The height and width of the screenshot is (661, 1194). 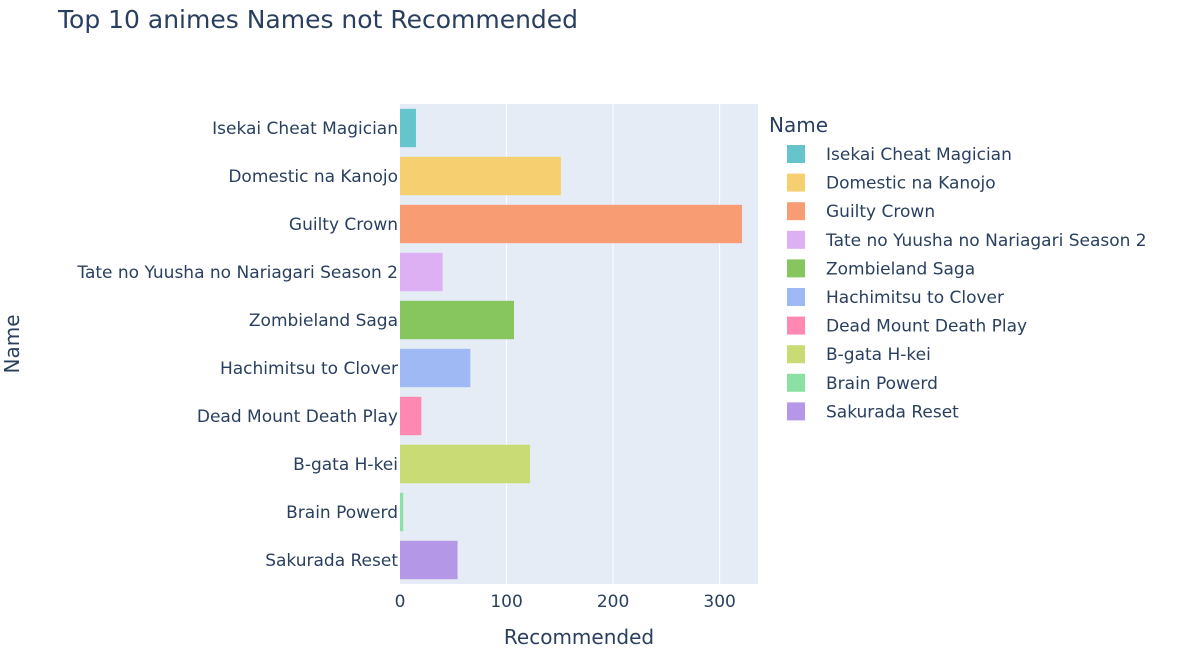 What do you see at coordinates (900, 269) in the screenshot?
I see `legend-label: Zombieland Saga` at bounding box center [900, 269].